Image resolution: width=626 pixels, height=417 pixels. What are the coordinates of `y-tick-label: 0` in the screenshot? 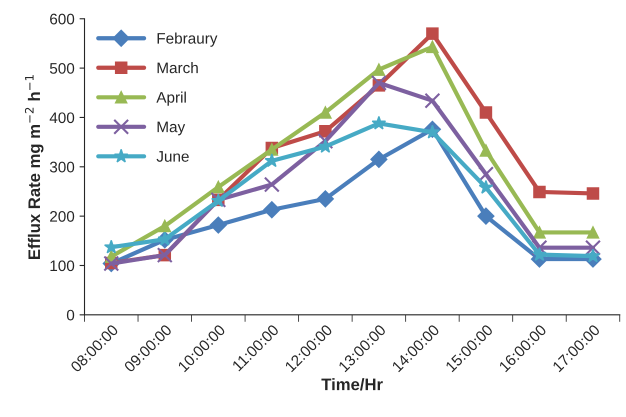 It's located at (70, 315).